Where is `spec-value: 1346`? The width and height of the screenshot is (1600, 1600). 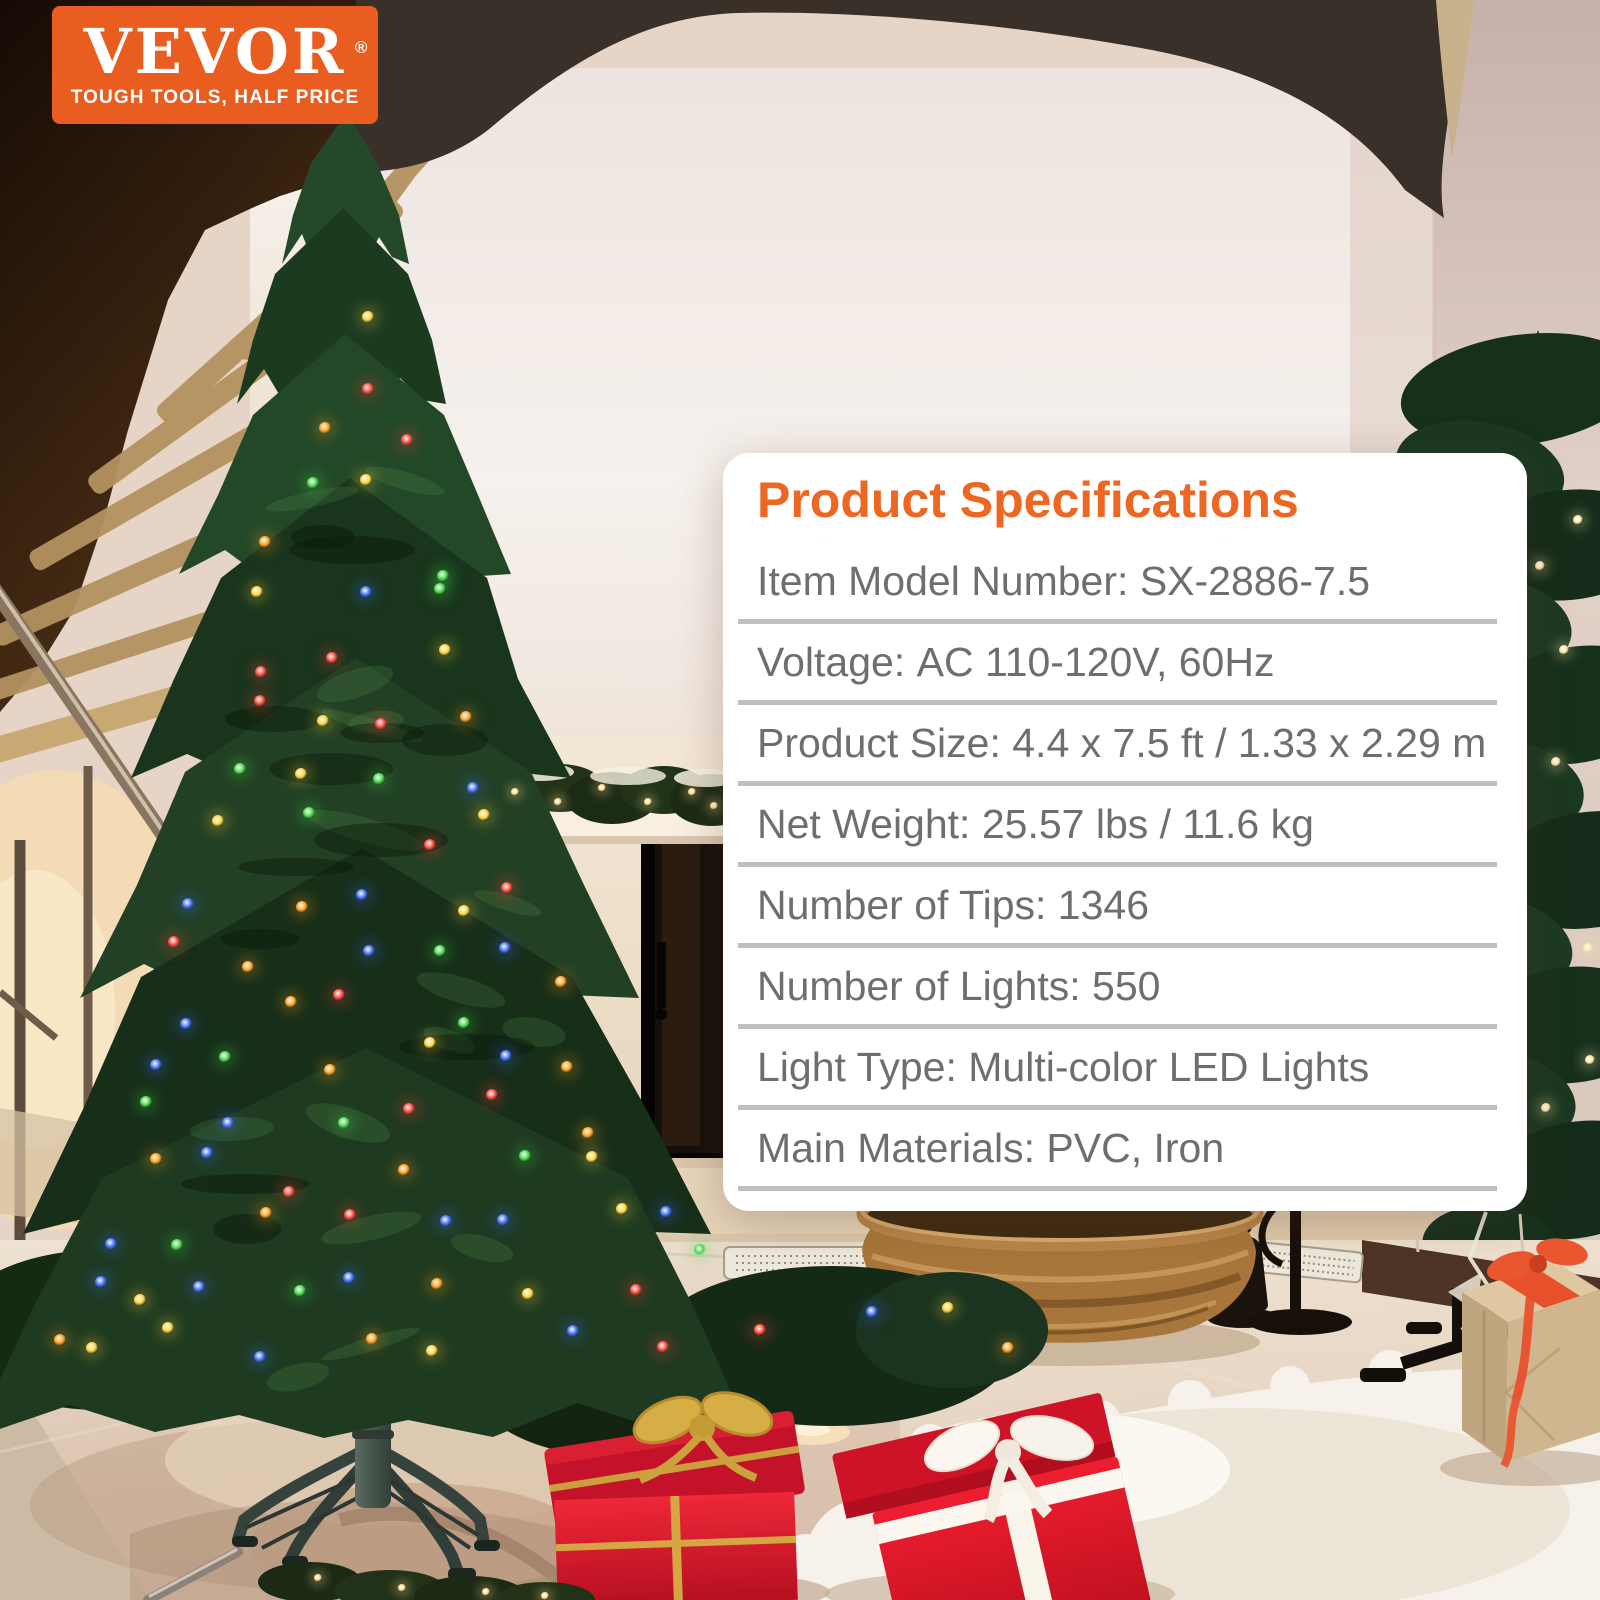
spec-value: 1346 is located at coordinates (1103, 904).